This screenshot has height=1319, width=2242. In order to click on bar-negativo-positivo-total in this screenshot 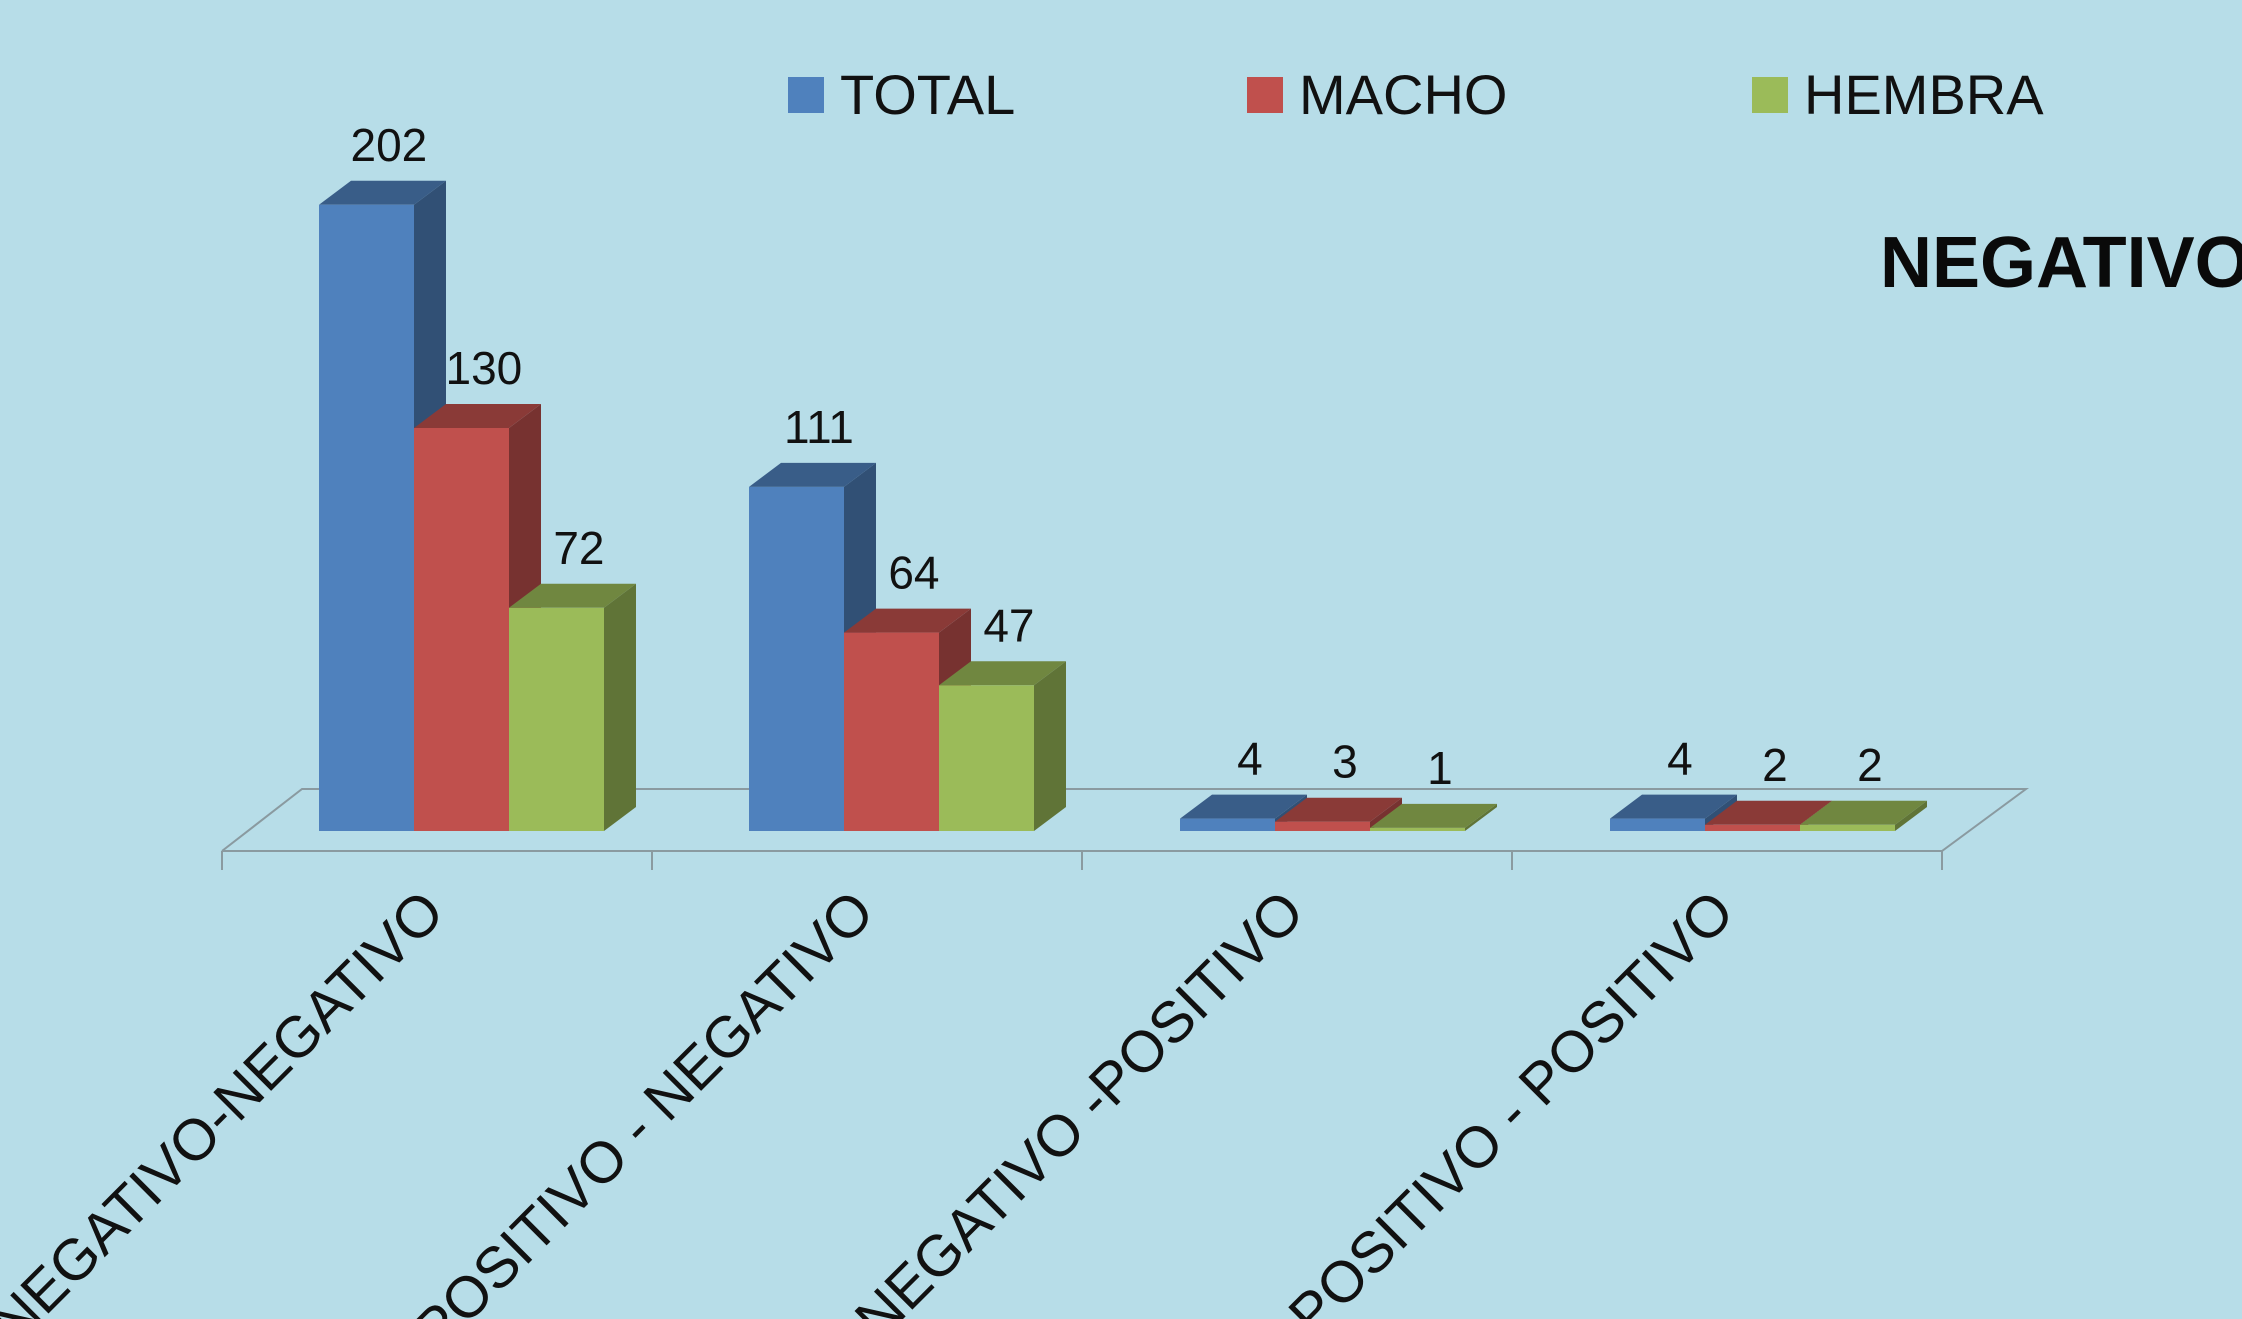, I will do `click(1227, 824)`.